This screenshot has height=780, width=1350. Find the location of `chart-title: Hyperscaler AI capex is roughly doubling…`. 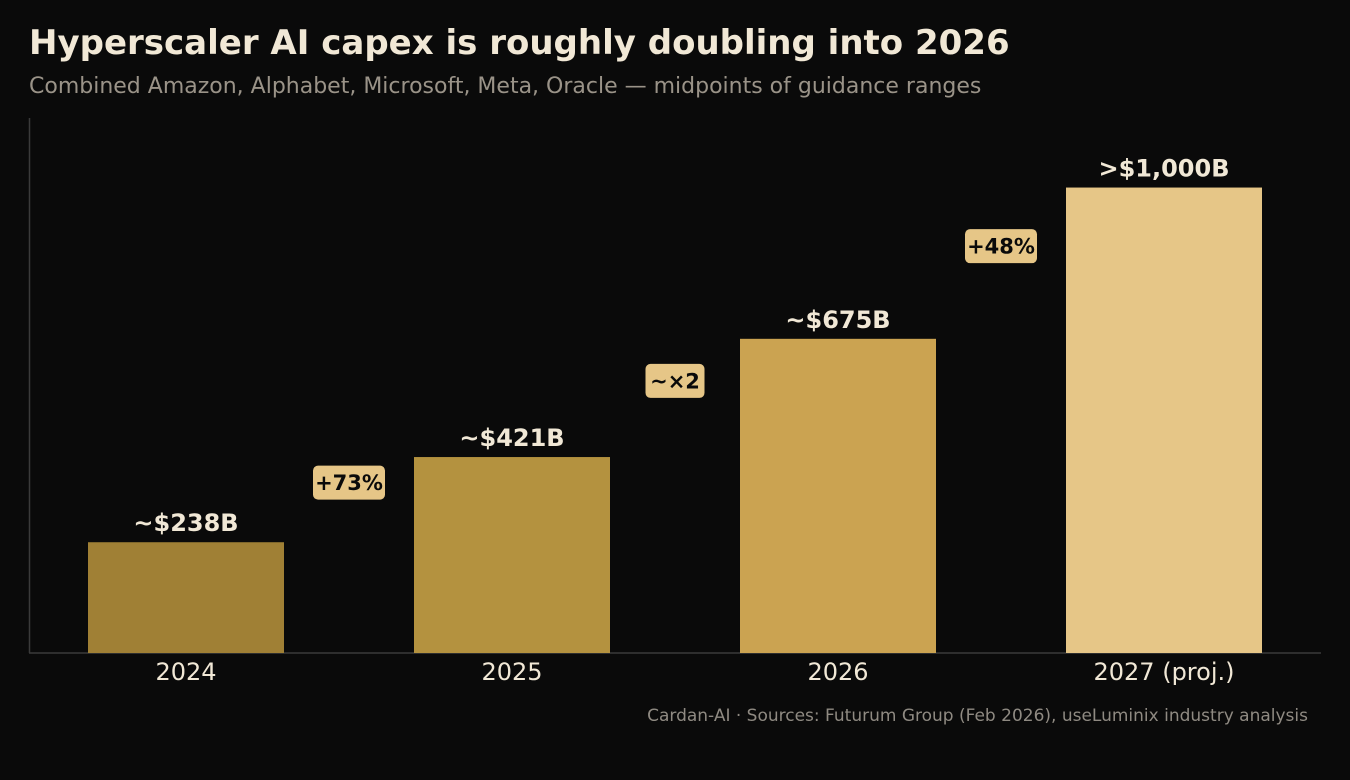

chart-title: Hyperscaler AI capex is roughly doubling… is located at coordinates (519, 43).